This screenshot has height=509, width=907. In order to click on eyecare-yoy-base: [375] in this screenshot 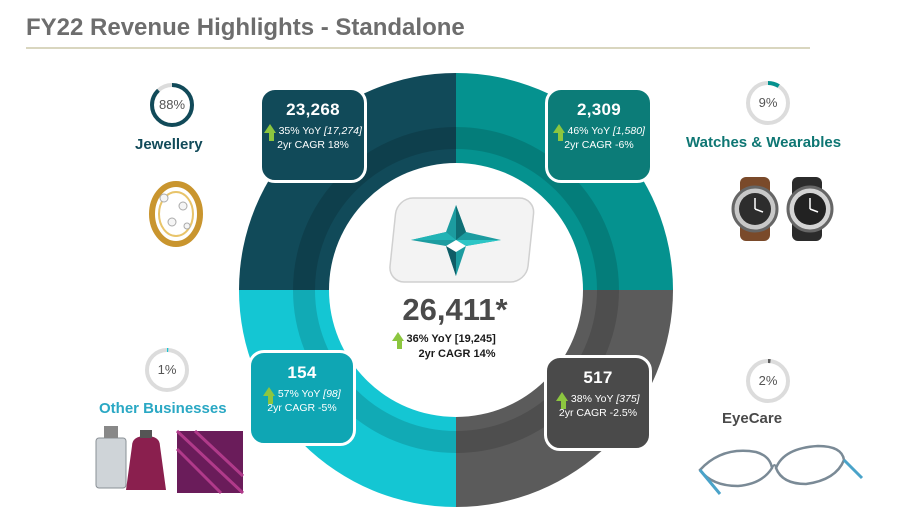, I will do `click(628, 399)`.